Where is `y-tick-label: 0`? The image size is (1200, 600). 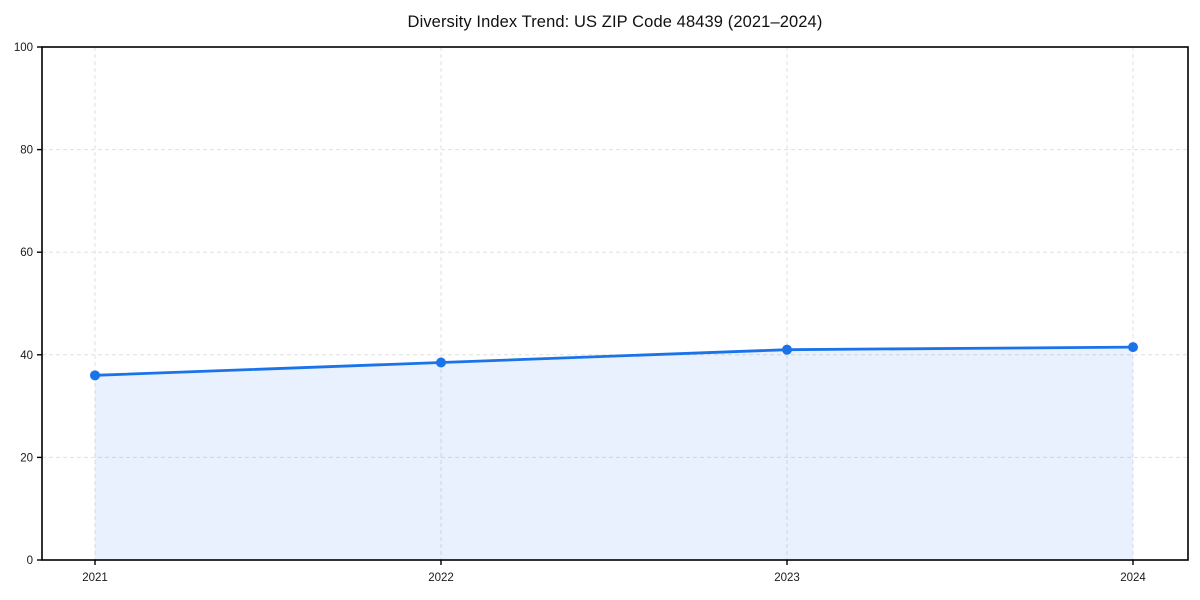 y-tick-label: 0 is located at coordinates (30, 561).